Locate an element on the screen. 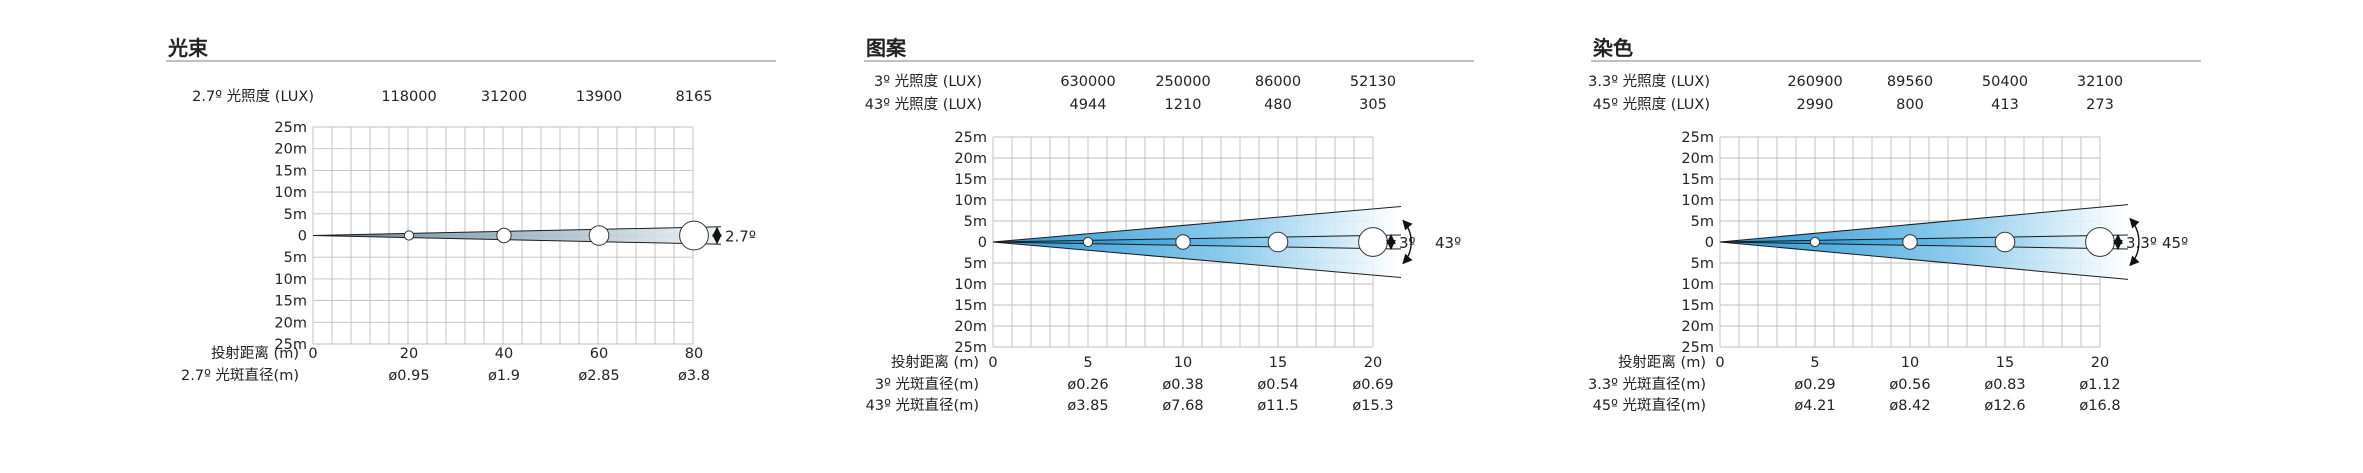 This screenshot has width=2363, height=473. lux-row-label: 45º 光照度 (LUX) is located at coordinates (1651, 104).